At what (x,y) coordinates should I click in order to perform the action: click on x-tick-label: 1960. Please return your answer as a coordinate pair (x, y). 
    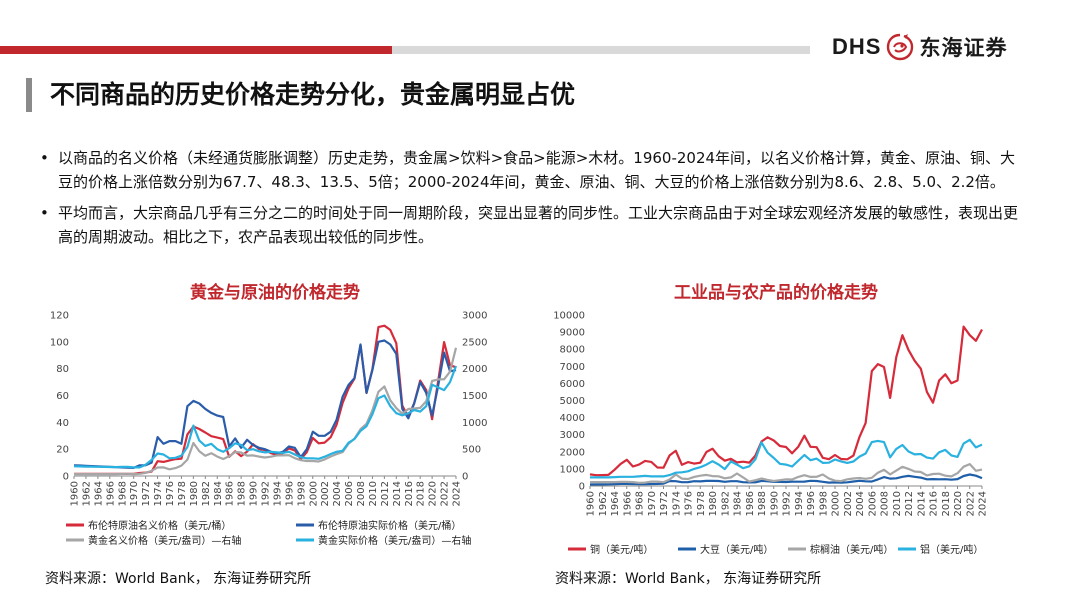
    Looking at the image, I should click on (75, 493).